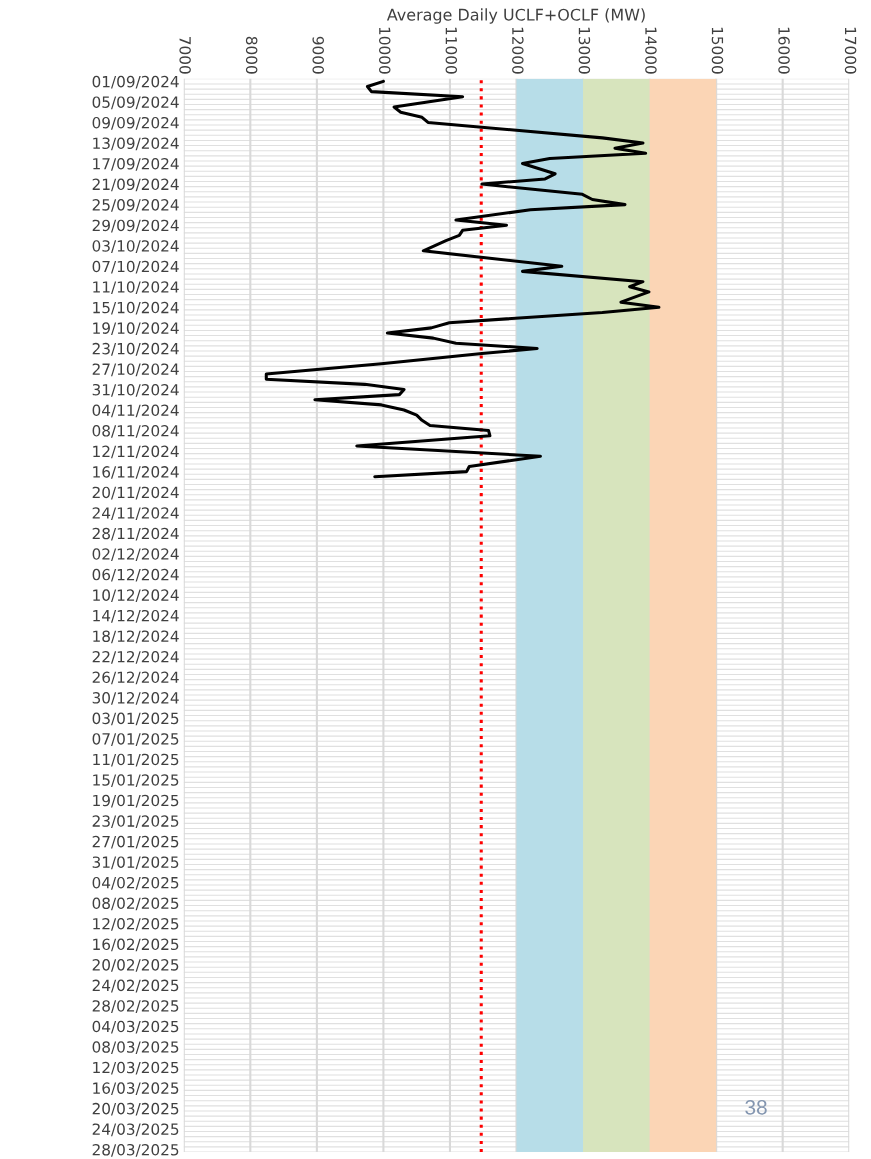  Describe the element at coordinates (135, 904) in the screenshot. I see `y-tick-label: 08/02/2025` at that location.